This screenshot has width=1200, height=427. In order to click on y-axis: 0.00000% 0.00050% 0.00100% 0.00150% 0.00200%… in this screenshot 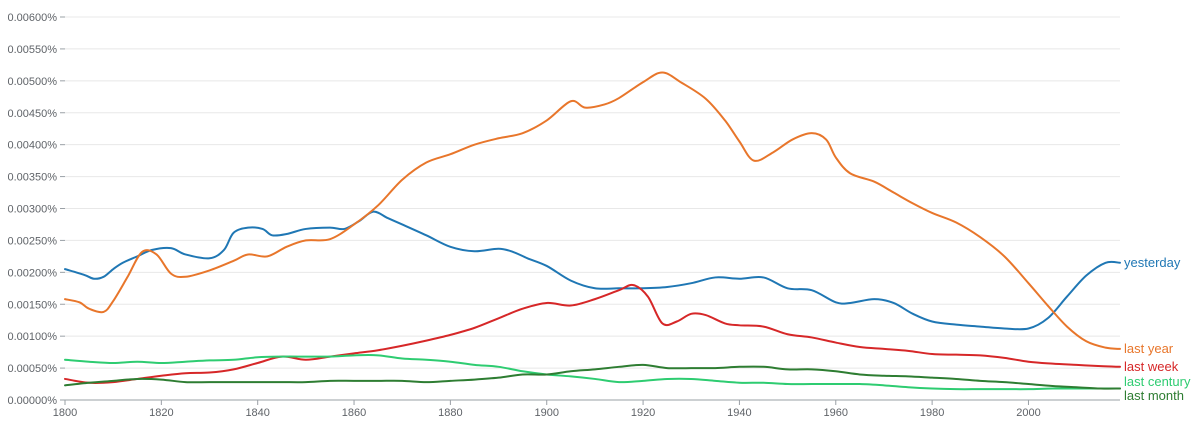, I will do `click(36, 209)`.